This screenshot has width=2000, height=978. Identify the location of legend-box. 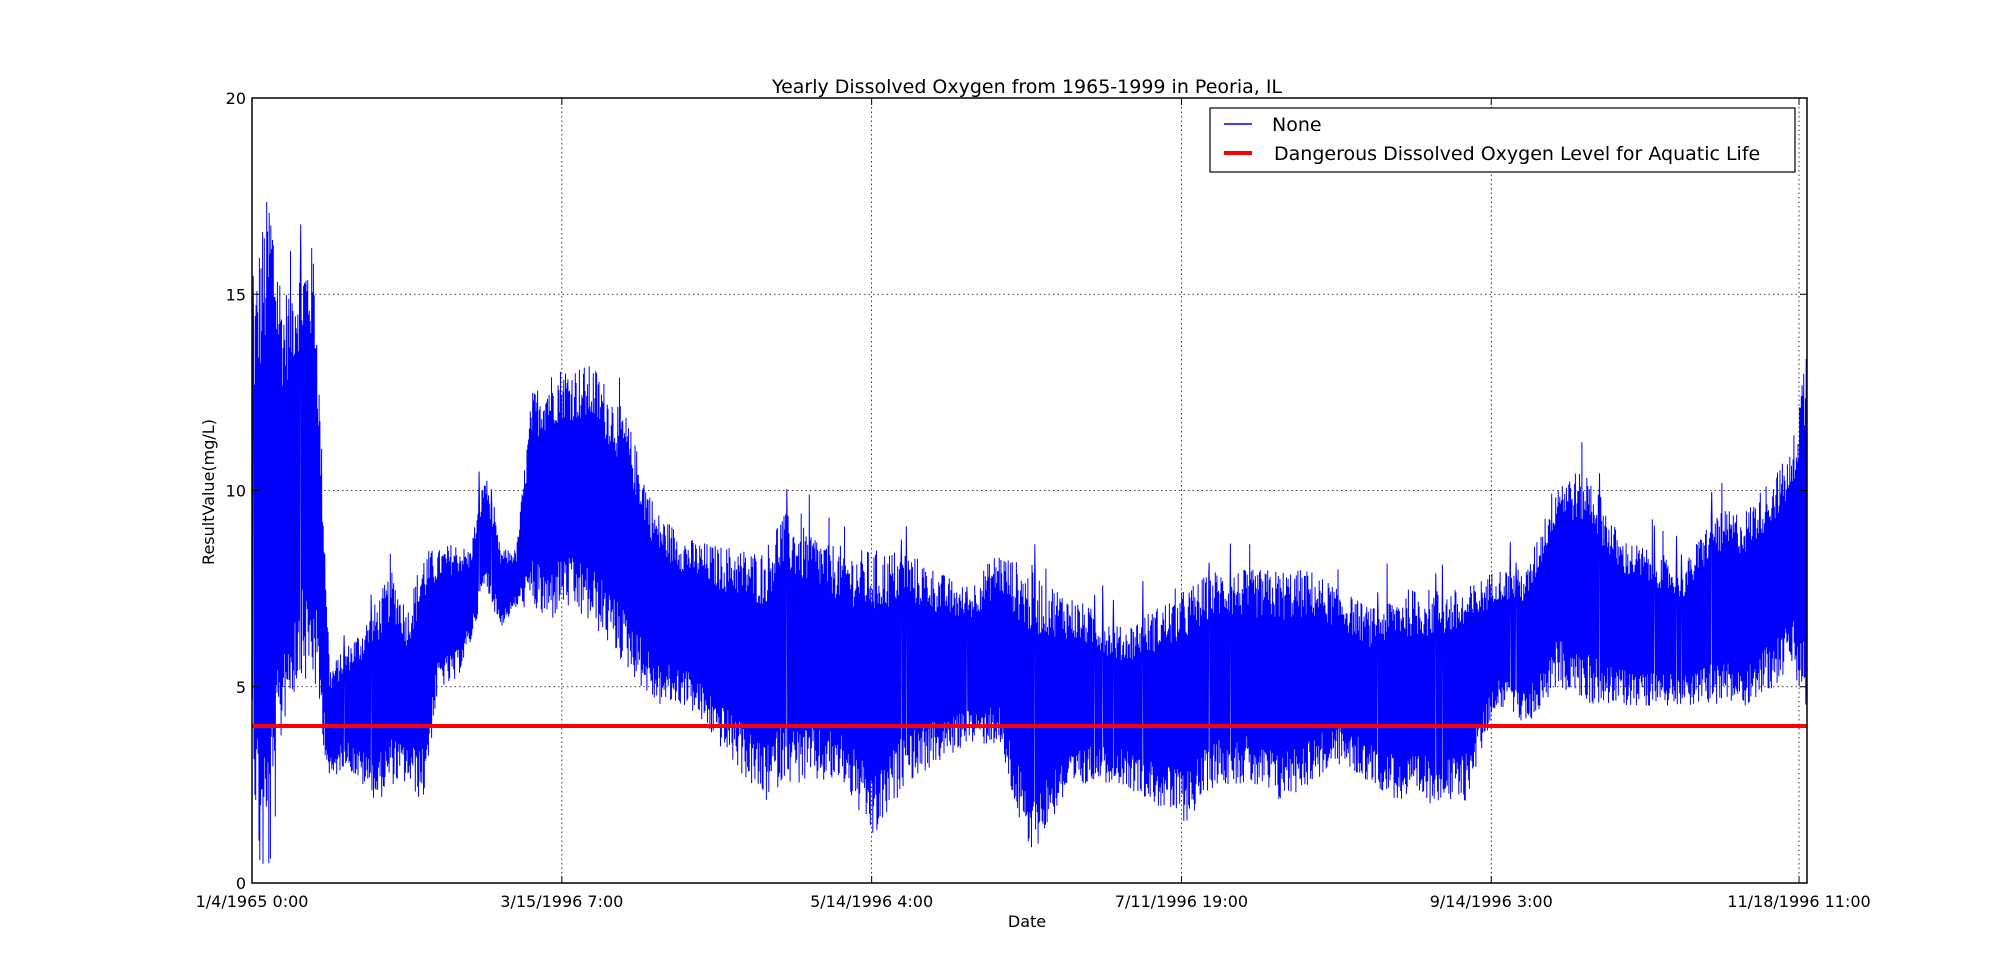
(1502, 140).